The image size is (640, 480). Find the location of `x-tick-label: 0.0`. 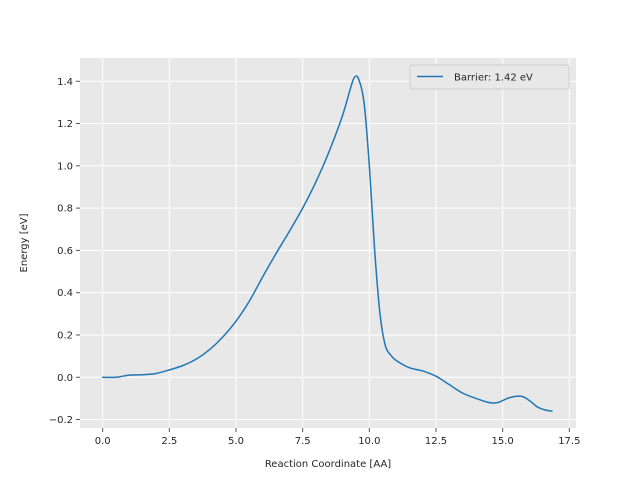

x-tick-label: 0.0 is located at coordinates (103, 441).